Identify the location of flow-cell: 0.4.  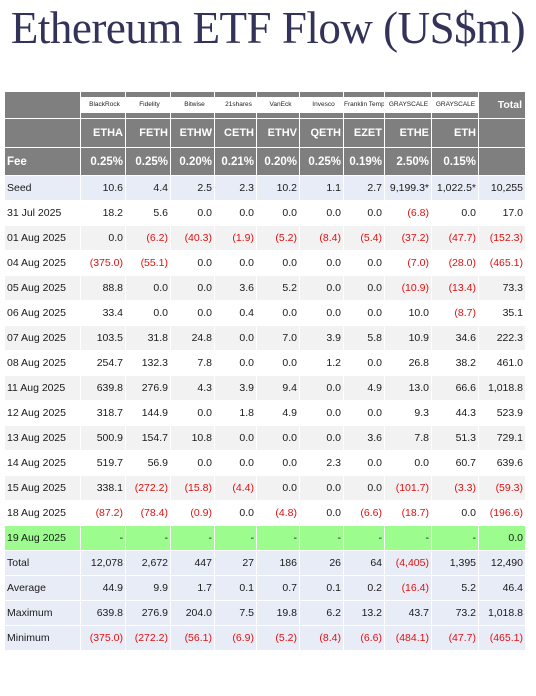
(235, 313).